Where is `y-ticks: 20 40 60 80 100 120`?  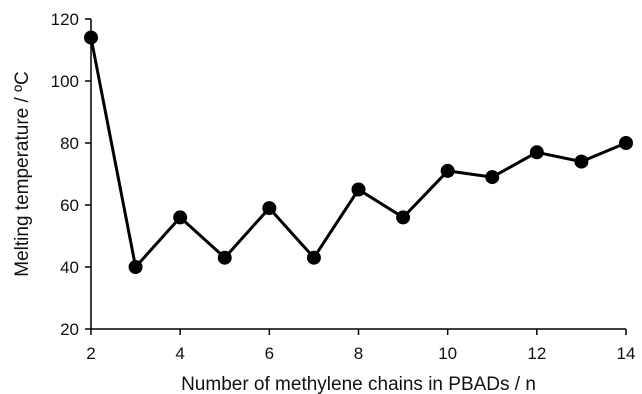 y-ticks: 20 40 60 80 100 120 is located at coordinates (71, 174).